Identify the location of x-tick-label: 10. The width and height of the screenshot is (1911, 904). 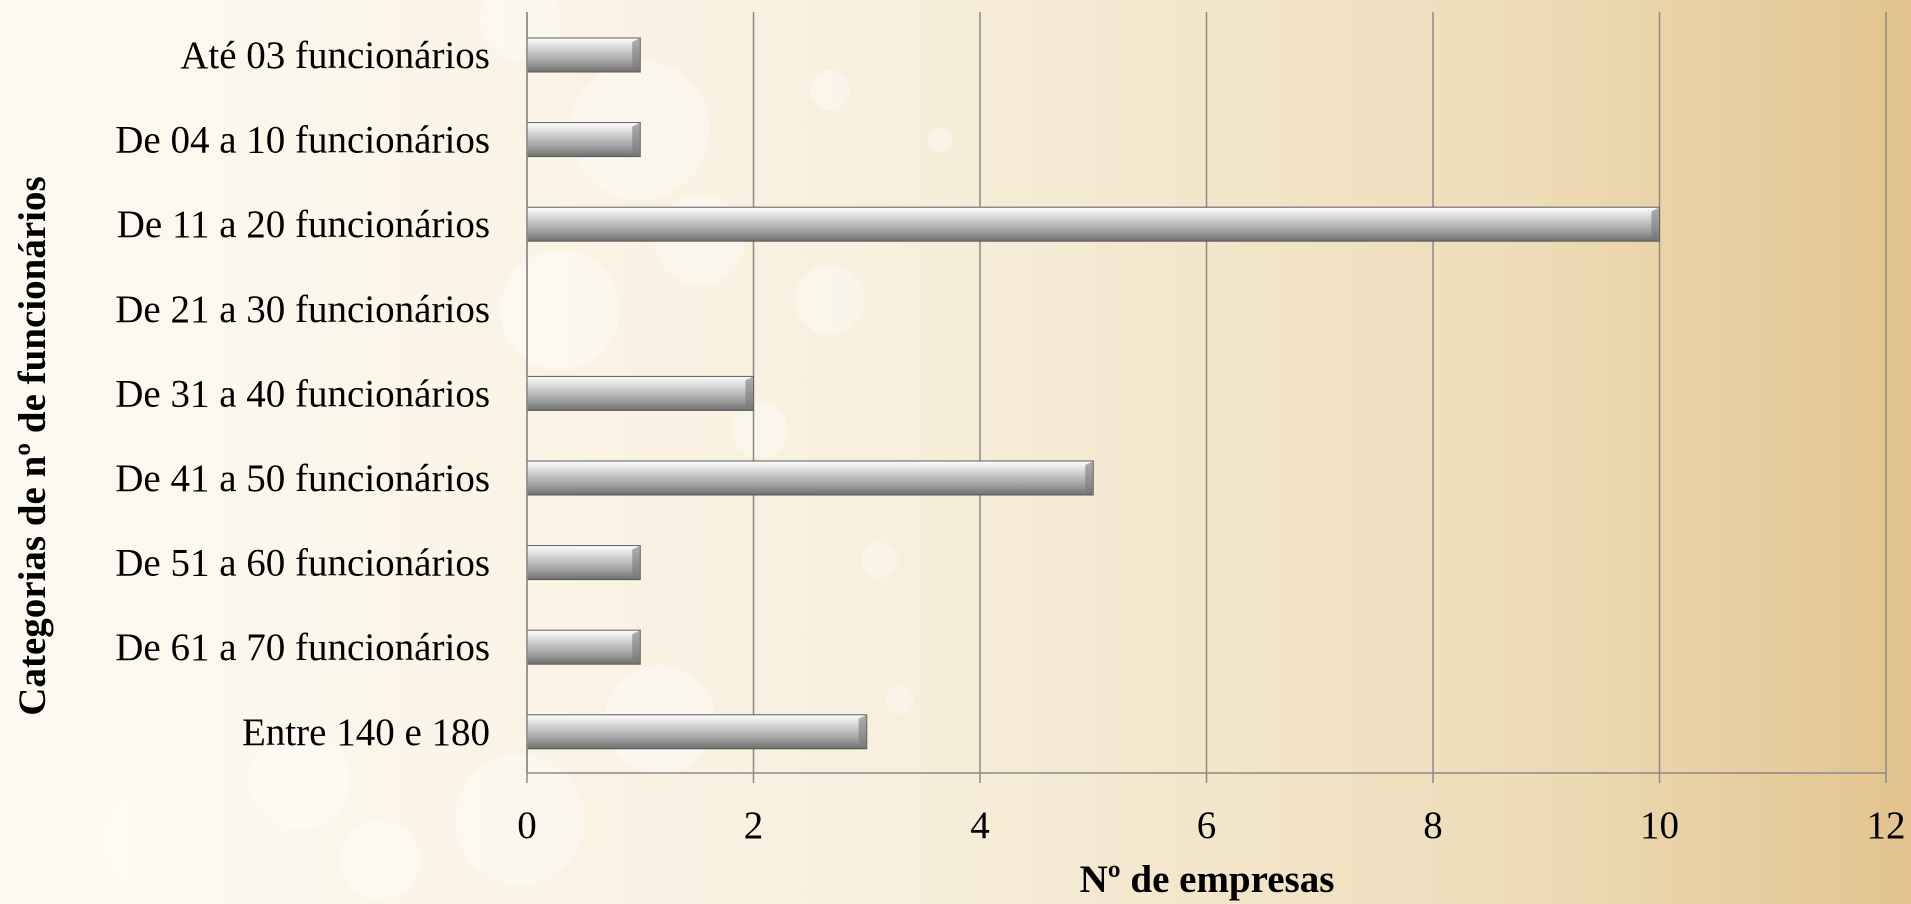
(1659, 825).